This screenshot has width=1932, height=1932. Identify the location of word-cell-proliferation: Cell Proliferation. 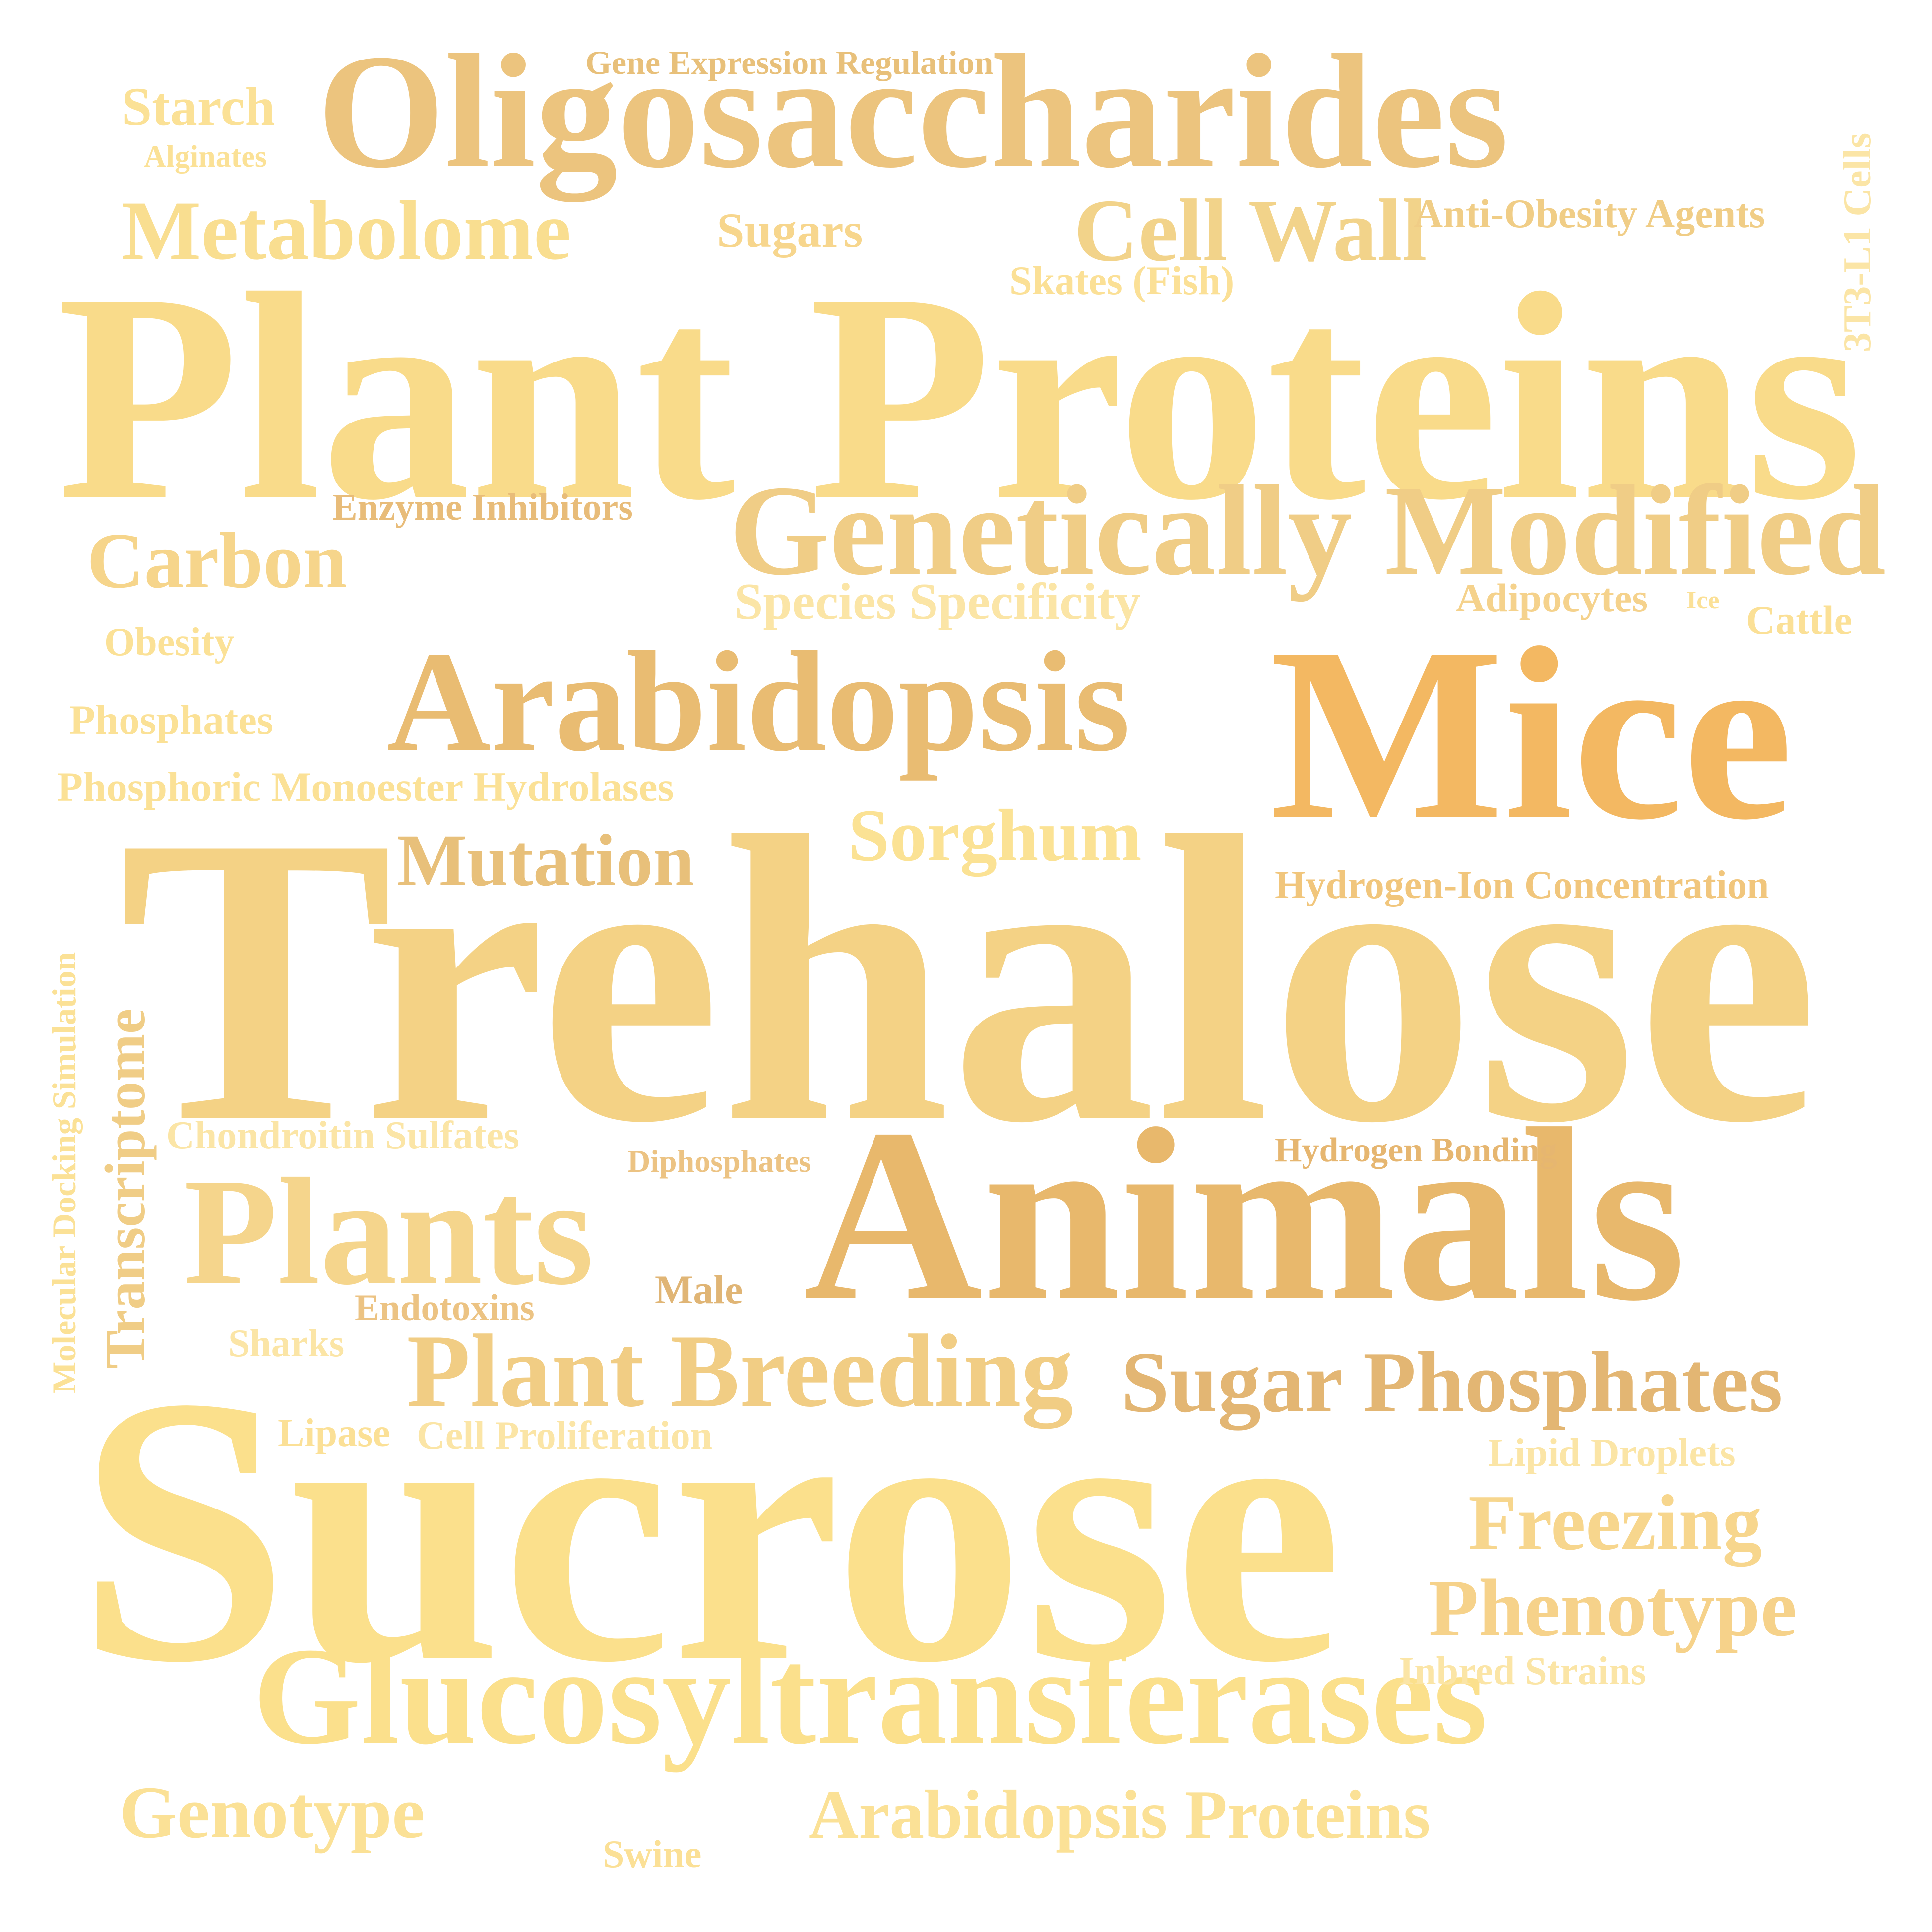
(565, 1435).